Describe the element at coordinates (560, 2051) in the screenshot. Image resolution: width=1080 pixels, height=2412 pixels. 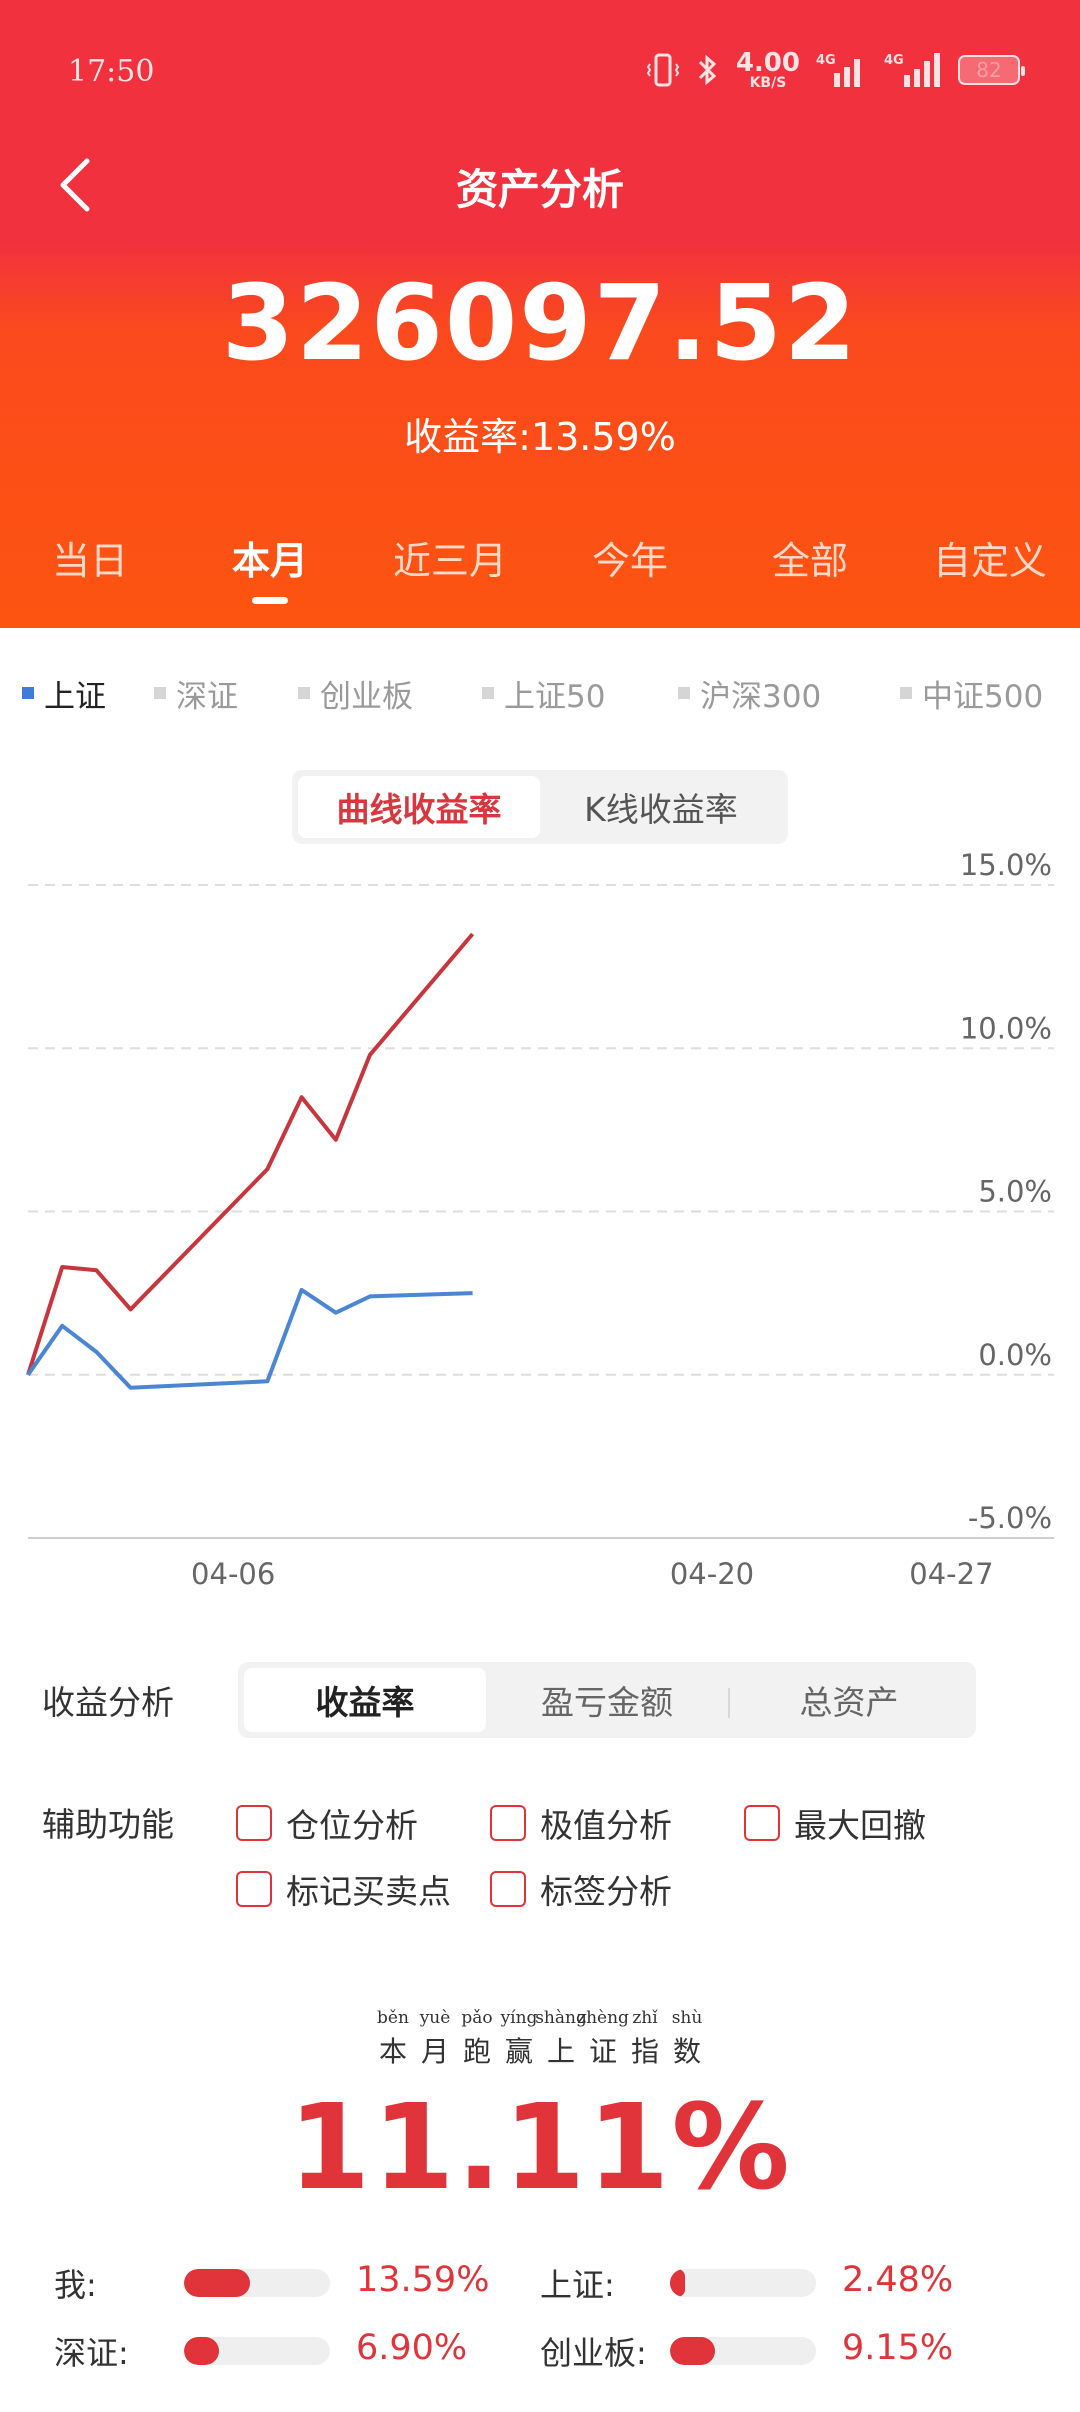
I see `hanzi-text: 上` at that location.